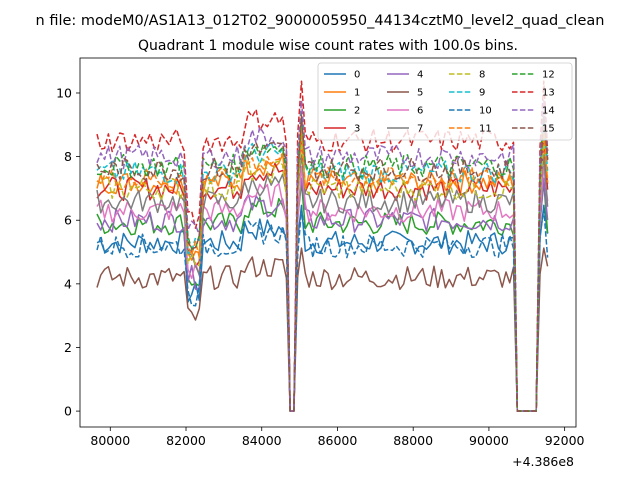  What do you see at coordinates (543, 461) in the screenshot?
I see `x-offset-label: +4.386e8` at bounding box center [543, 461].